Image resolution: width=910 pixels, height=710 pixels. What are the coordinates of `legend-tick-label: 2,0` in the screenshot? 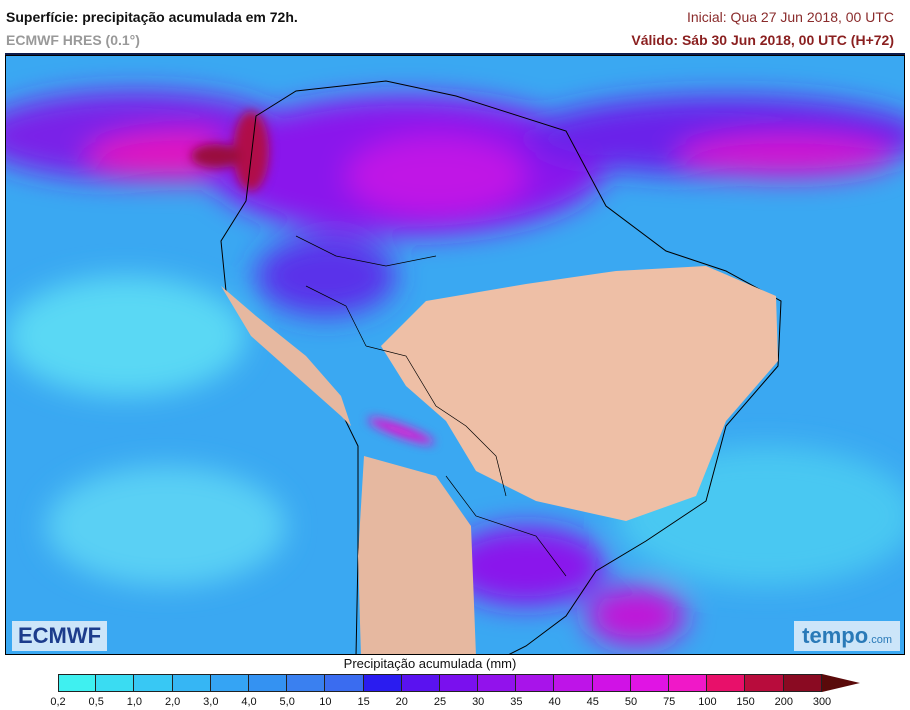 It's located at (172, 702).